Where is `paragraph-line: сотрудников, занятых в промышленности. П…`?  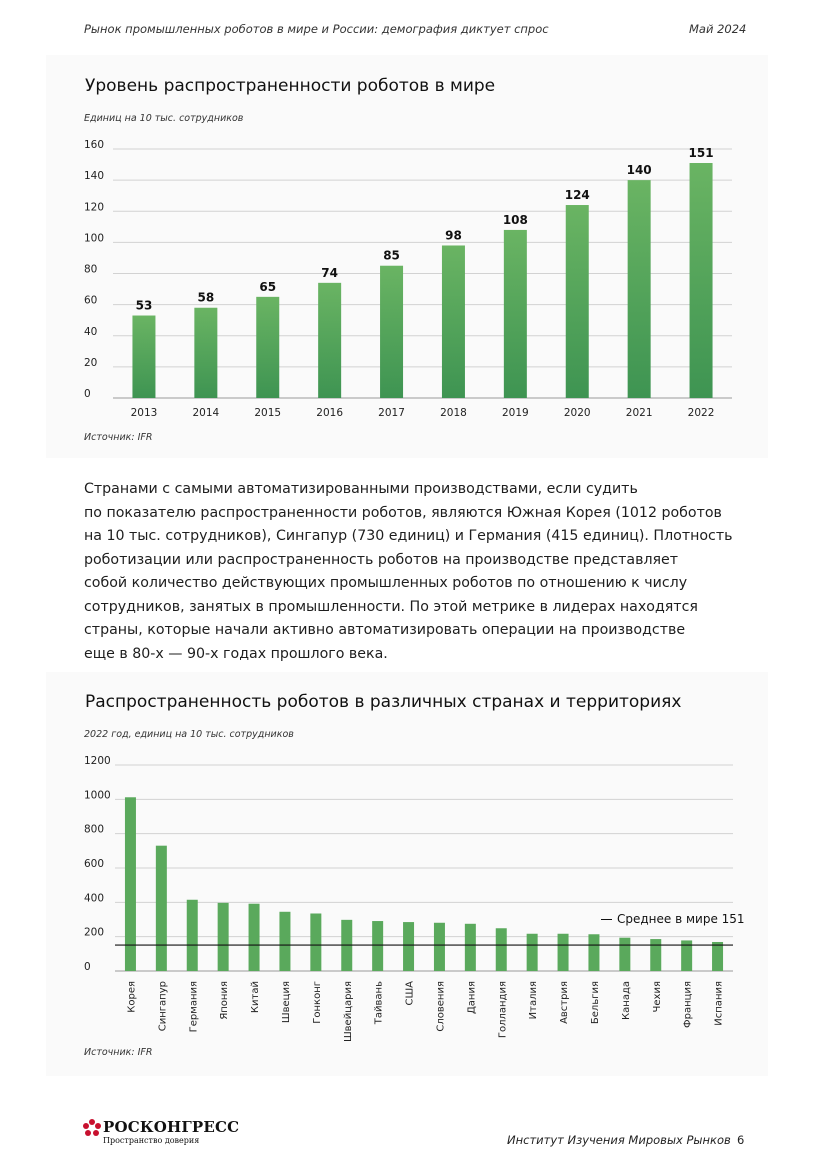 paragraph-line: сотрудников, занятых в промышленности. П… is located at coordinates (391, 606).